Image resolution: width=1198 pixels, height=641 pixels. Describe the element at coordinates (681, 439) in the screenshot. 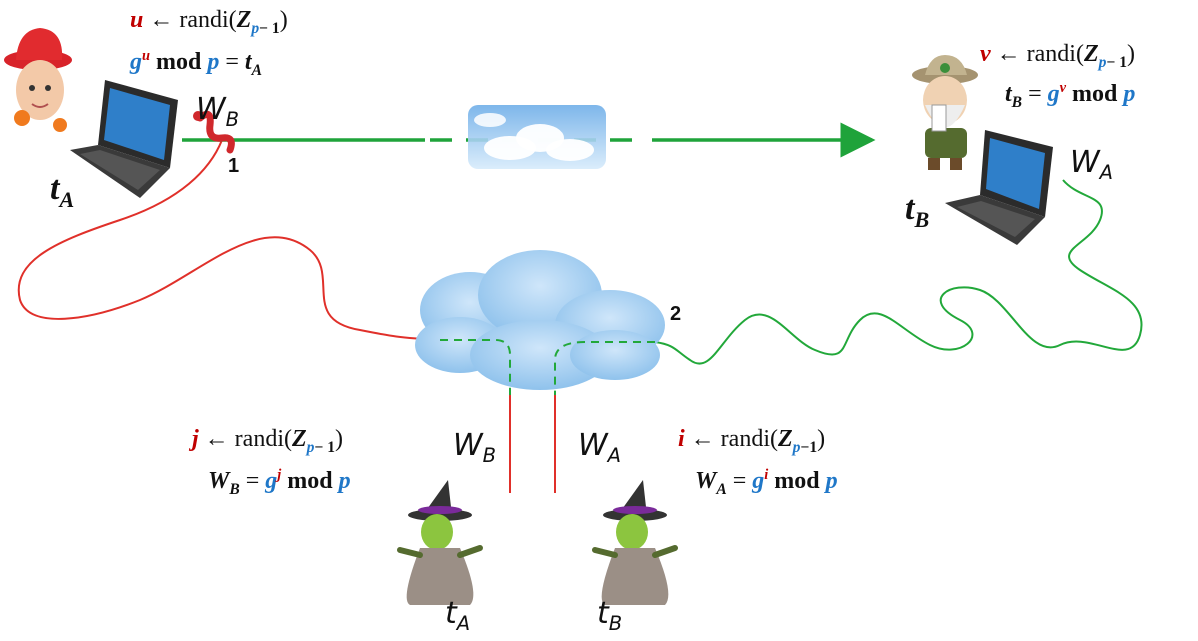

I see `var-i: i` at that location.